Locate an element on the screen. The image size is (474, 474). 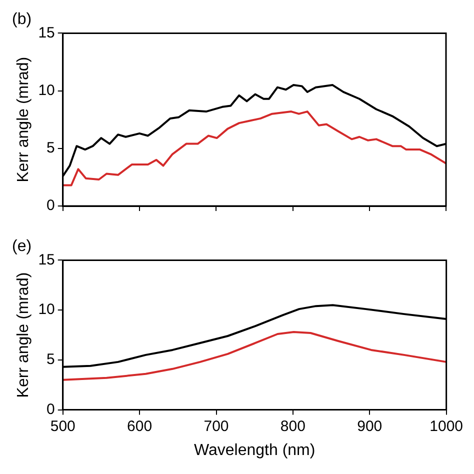
x-tick-label: 1000 is located at coordinates (447, 426).